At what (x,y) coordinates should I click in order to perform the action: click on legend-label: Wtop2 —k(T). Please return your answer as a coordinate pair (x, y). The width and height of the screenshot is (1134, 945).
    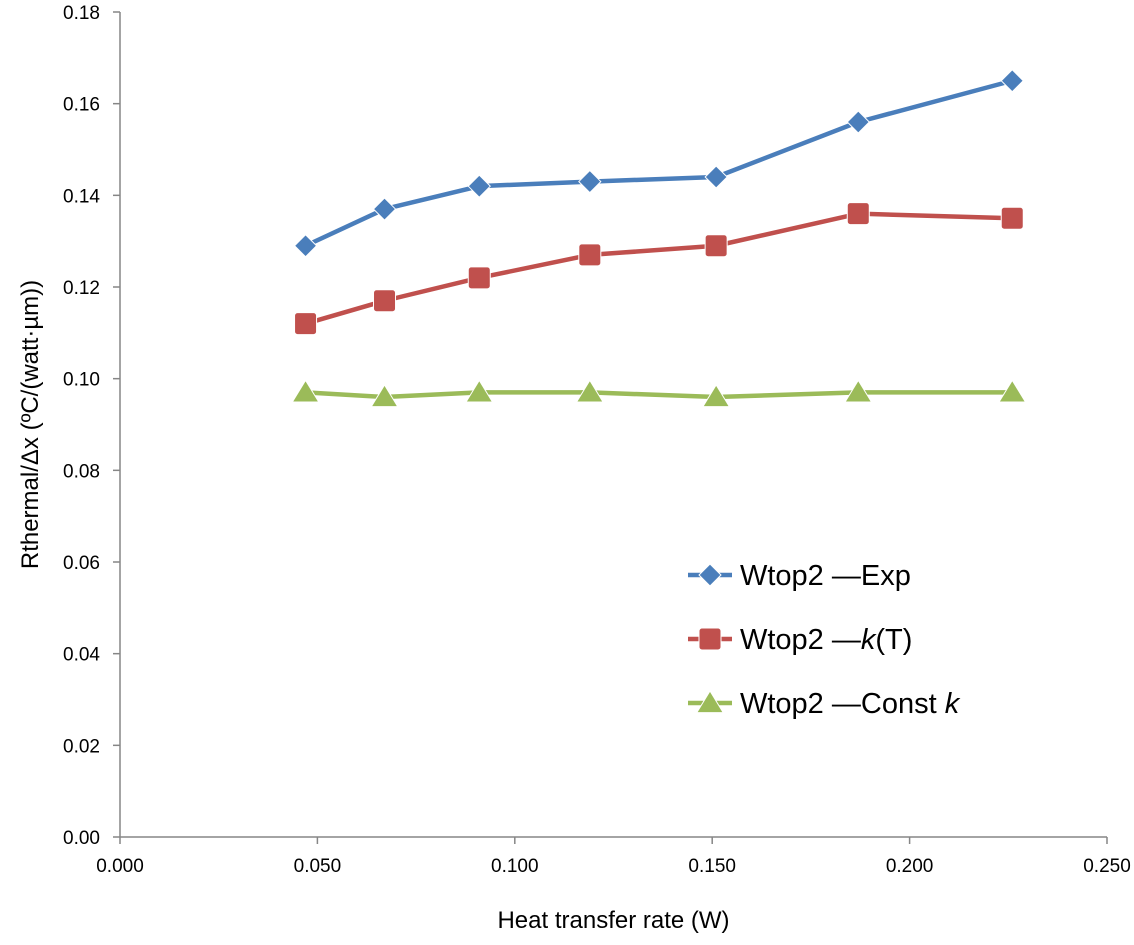
    Looking at the image, I should click on (826, 640).